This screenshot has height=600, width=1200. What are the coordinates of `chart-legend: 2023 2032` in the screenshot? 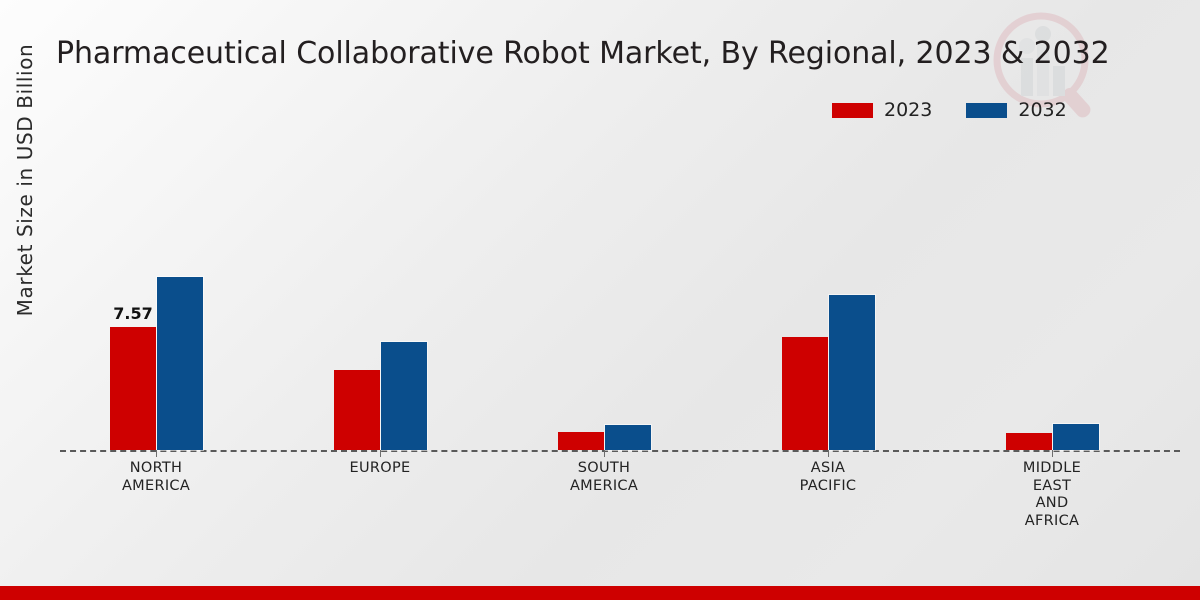 It's located at (949, 110).